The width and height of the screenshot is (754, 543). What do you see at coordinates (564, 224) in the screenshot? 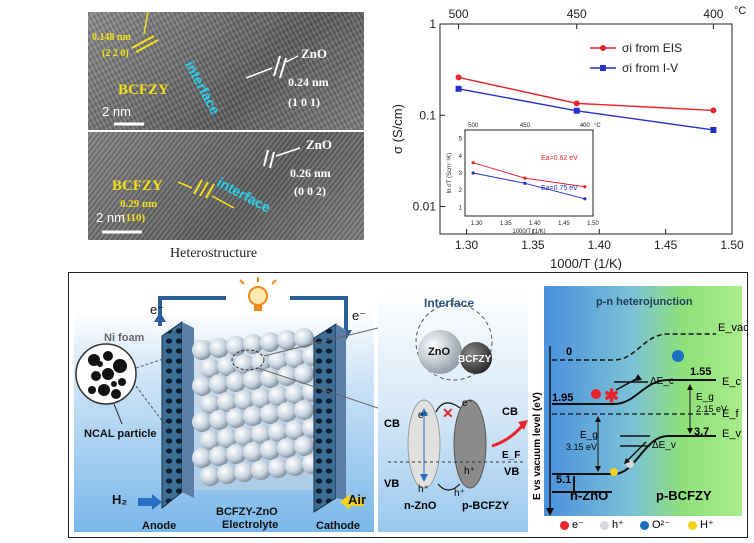
I see `inset-x-tick-label: 1.45` at bounding box center [564, 224].